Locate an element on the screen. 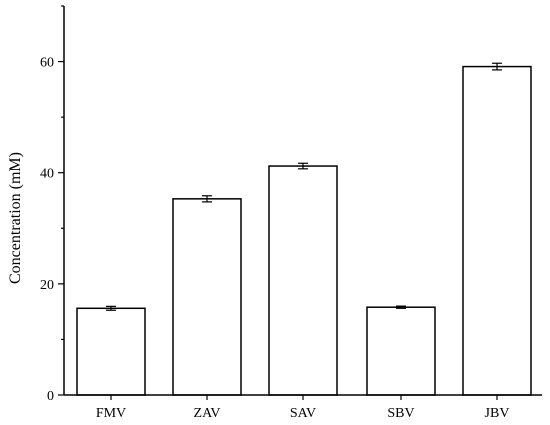  bar-fmv is located at coordinates (111, 351).